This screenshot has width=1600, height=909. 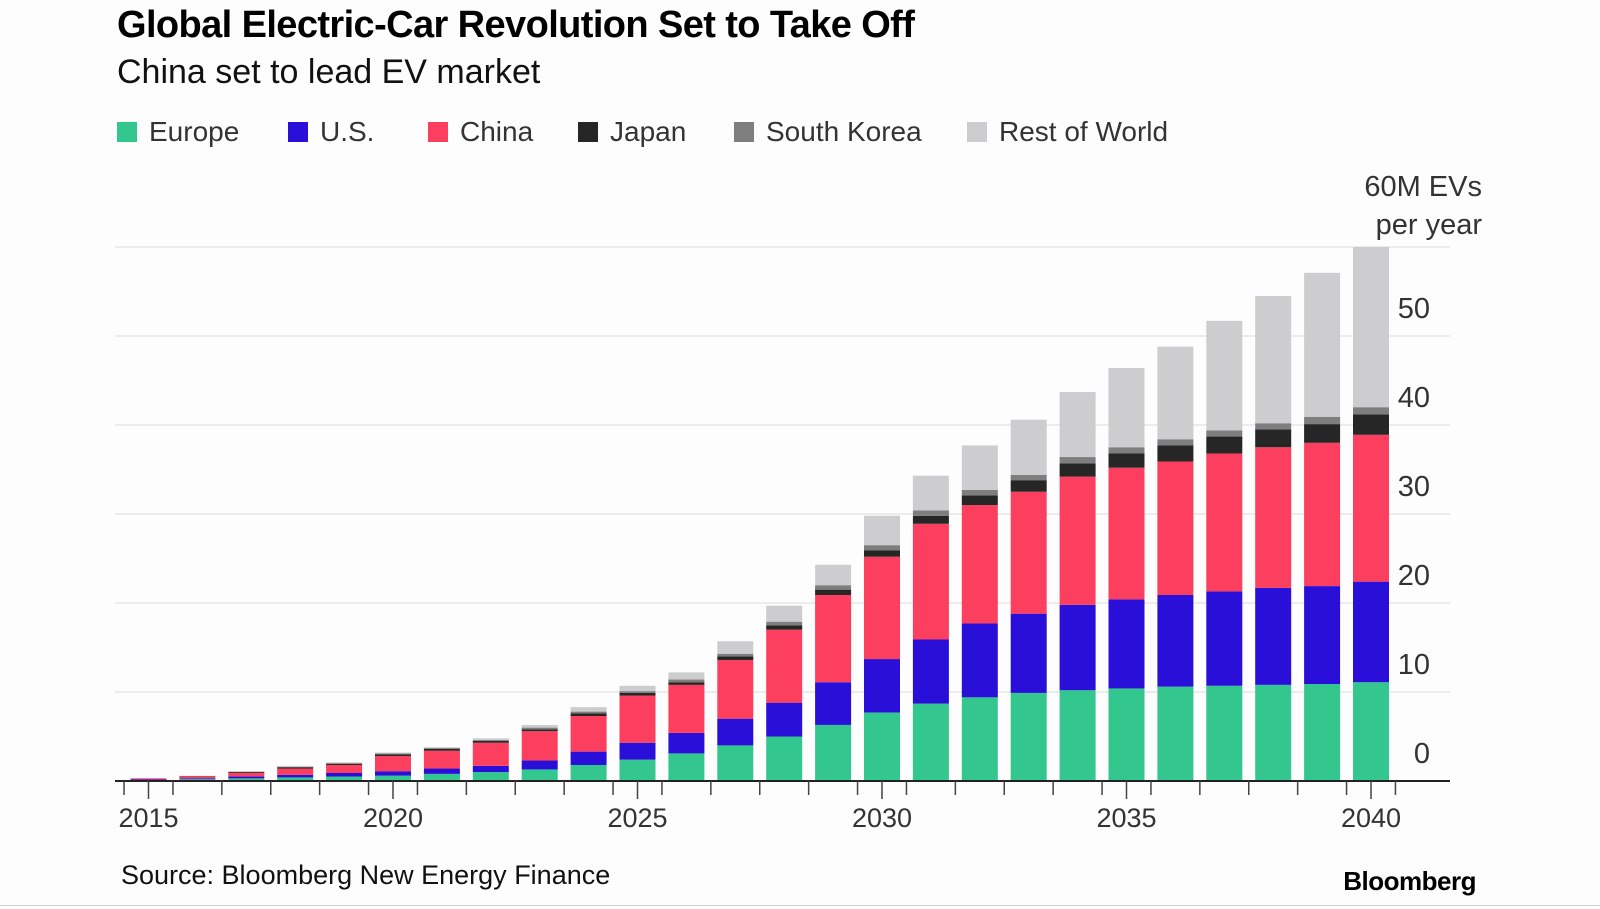 What do you see at coordinates (194, 131) in the screenshot?
I see `legend-label: Europe` at bounding box center [194, 131].